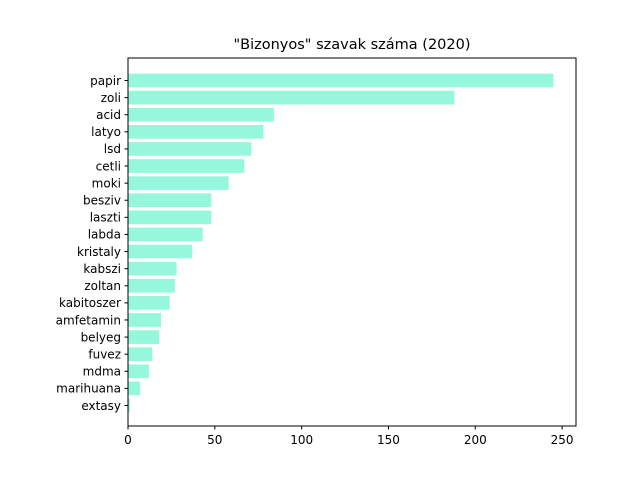 This screenshot has width=640, height=480. I want to click on y-tick-label: laszti, so click(105, 218).